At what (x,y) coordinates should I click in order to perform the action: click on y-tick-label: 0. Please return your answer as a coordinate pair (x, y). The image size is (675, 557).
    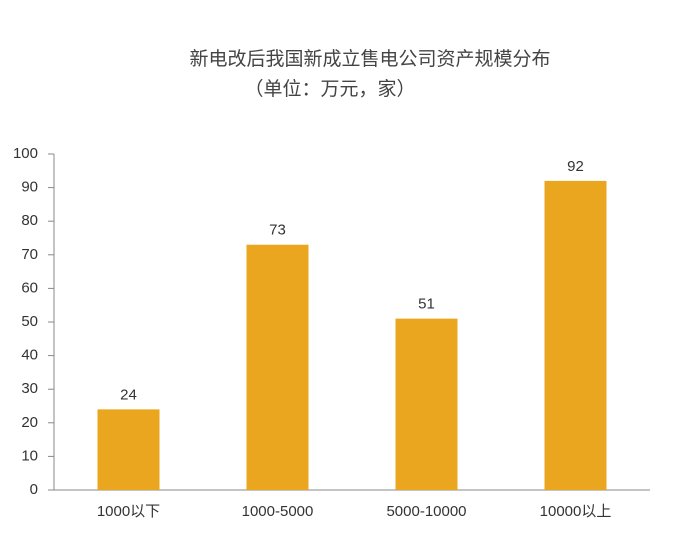
    Looking at the image, I should click on (34, 489).